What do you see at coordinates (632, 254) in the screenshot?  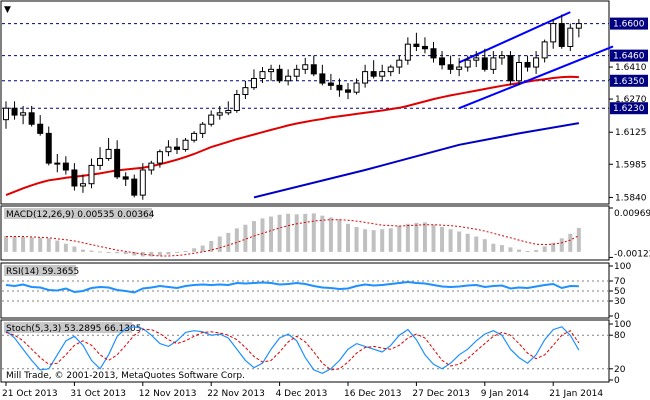 I see `macd-tick-label: -0.00122` at bounding box center [632, 254].